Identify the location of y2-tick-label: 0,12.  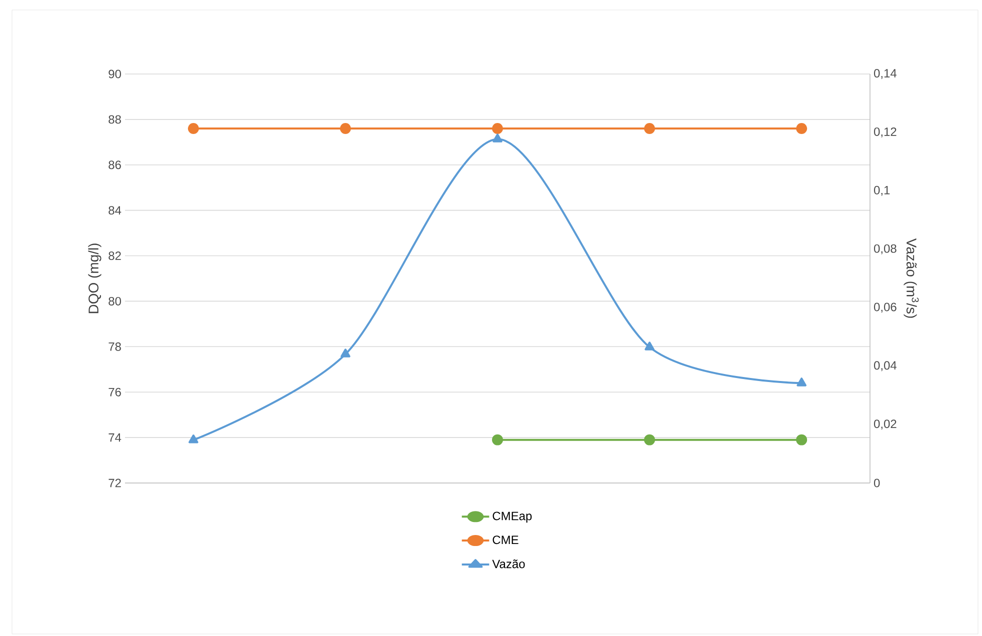
(885, 132).